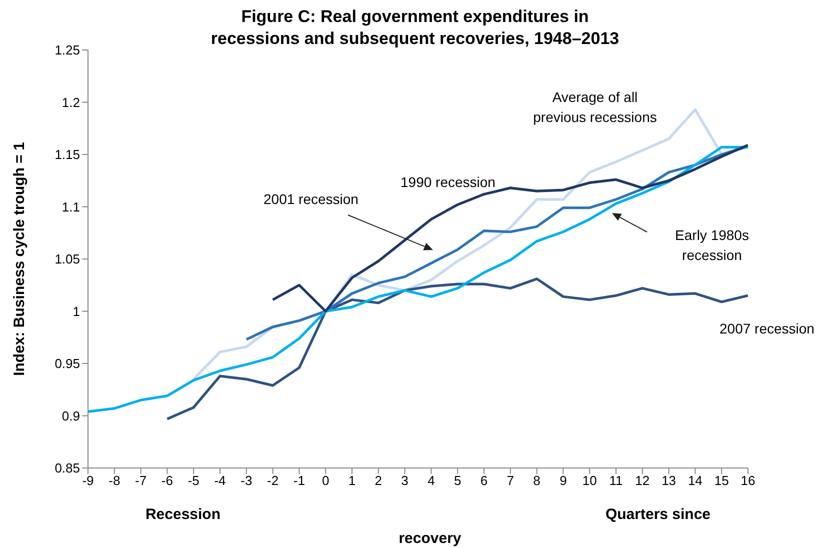 The image size is (832, 548). I want to click on x-tick-label: -3, so click(246, 480).